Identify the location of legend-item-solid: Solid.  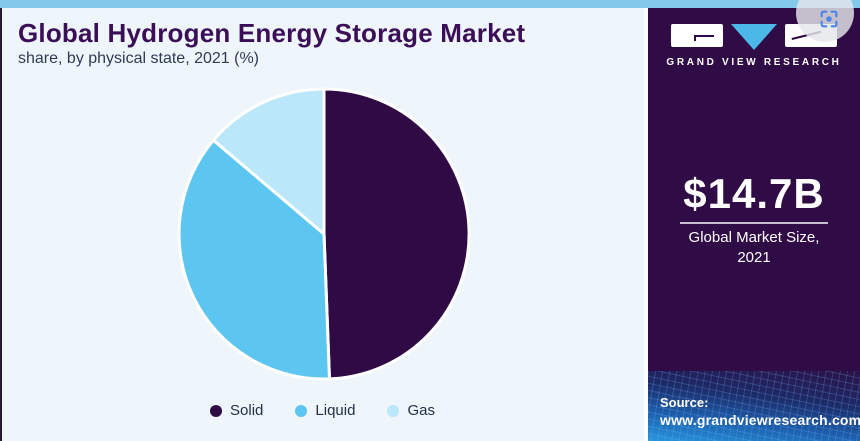
(236, 410).